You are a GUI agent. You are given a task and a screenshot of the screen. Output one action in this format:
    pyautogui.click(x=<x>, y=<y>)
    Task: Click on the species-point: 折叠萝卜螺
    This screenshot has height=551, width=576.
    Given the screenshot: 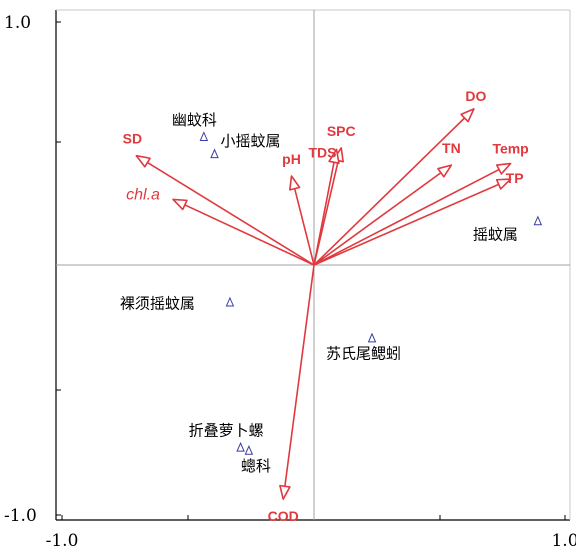 What is the action you would take?
    pyautogui.click(x=226, y=437)
    